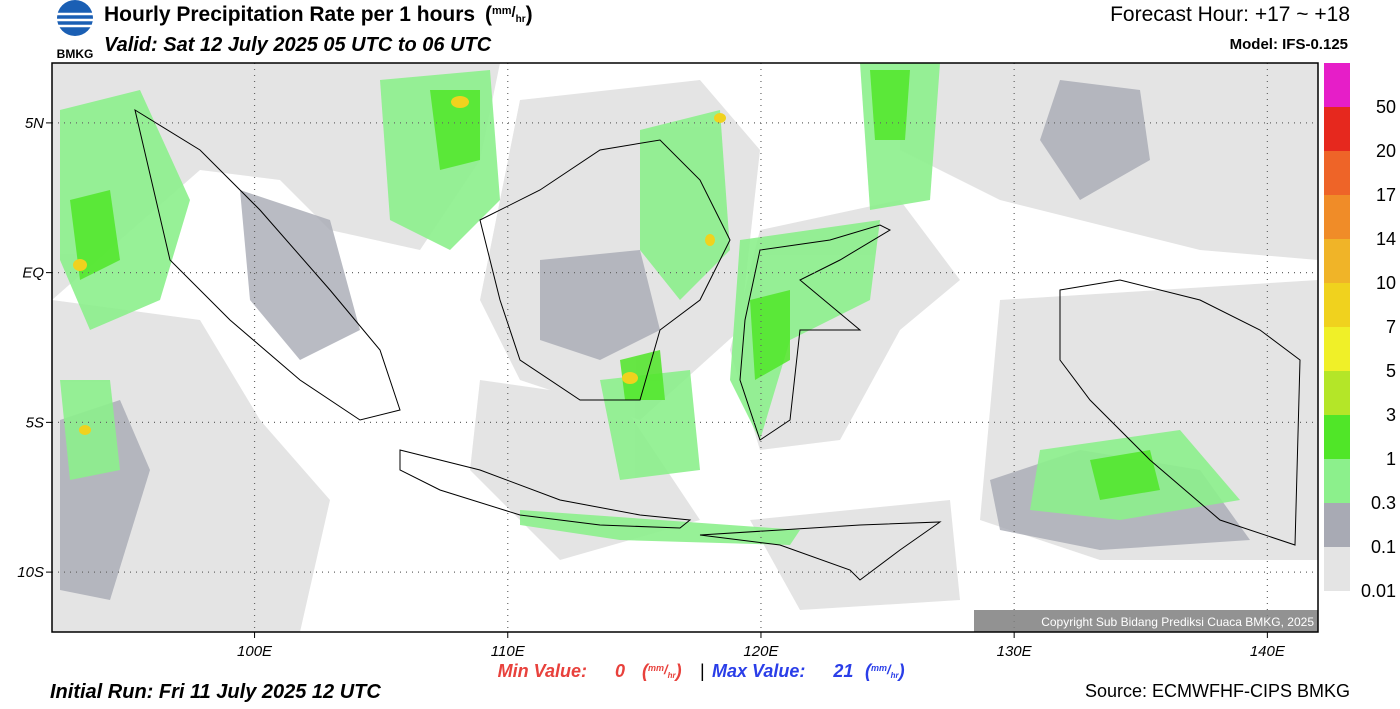 The width and height of the screenshot is (1400, 709). Describe the element at coordinates (298, 45) in the screenshot. I see `valid-time: Valid: Sat 12 July 2025 05 UTC to 06 UTC` at that location.